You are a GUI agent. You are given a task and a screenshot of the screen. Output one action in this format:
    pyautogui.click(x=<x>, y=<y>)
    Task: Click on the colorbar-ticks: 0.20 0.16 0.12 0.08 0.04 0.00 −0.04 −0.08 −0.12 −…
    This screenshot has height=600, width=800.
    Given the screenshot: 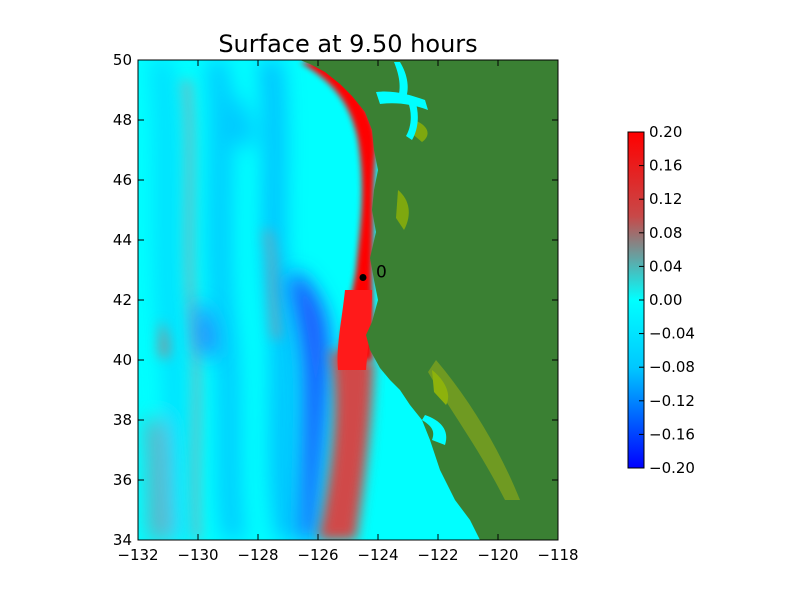 What is the action you would take?
    pyautogui.click(x=667, y=300)
    